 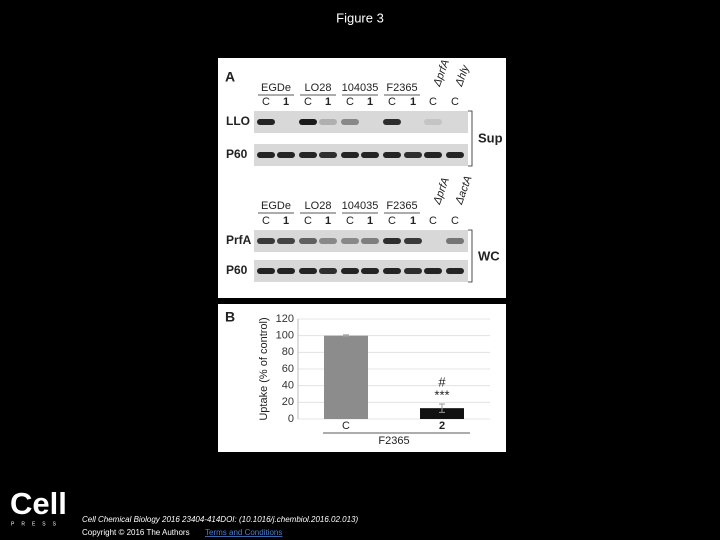 I want to click on logo-press: PRESS, so click(x=37, y=524).